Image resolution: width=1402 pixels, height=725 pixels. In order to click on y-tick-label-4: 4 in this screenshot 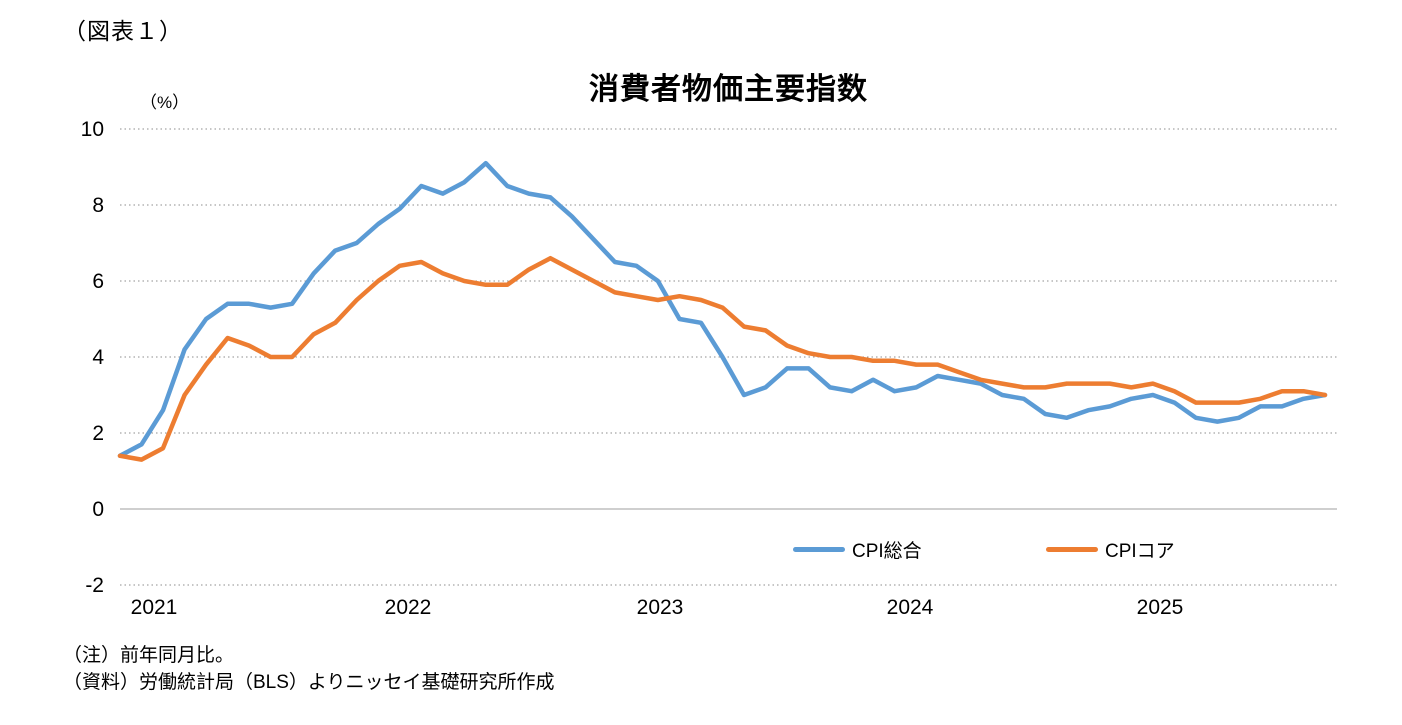, I will do `click(98, 357)`.